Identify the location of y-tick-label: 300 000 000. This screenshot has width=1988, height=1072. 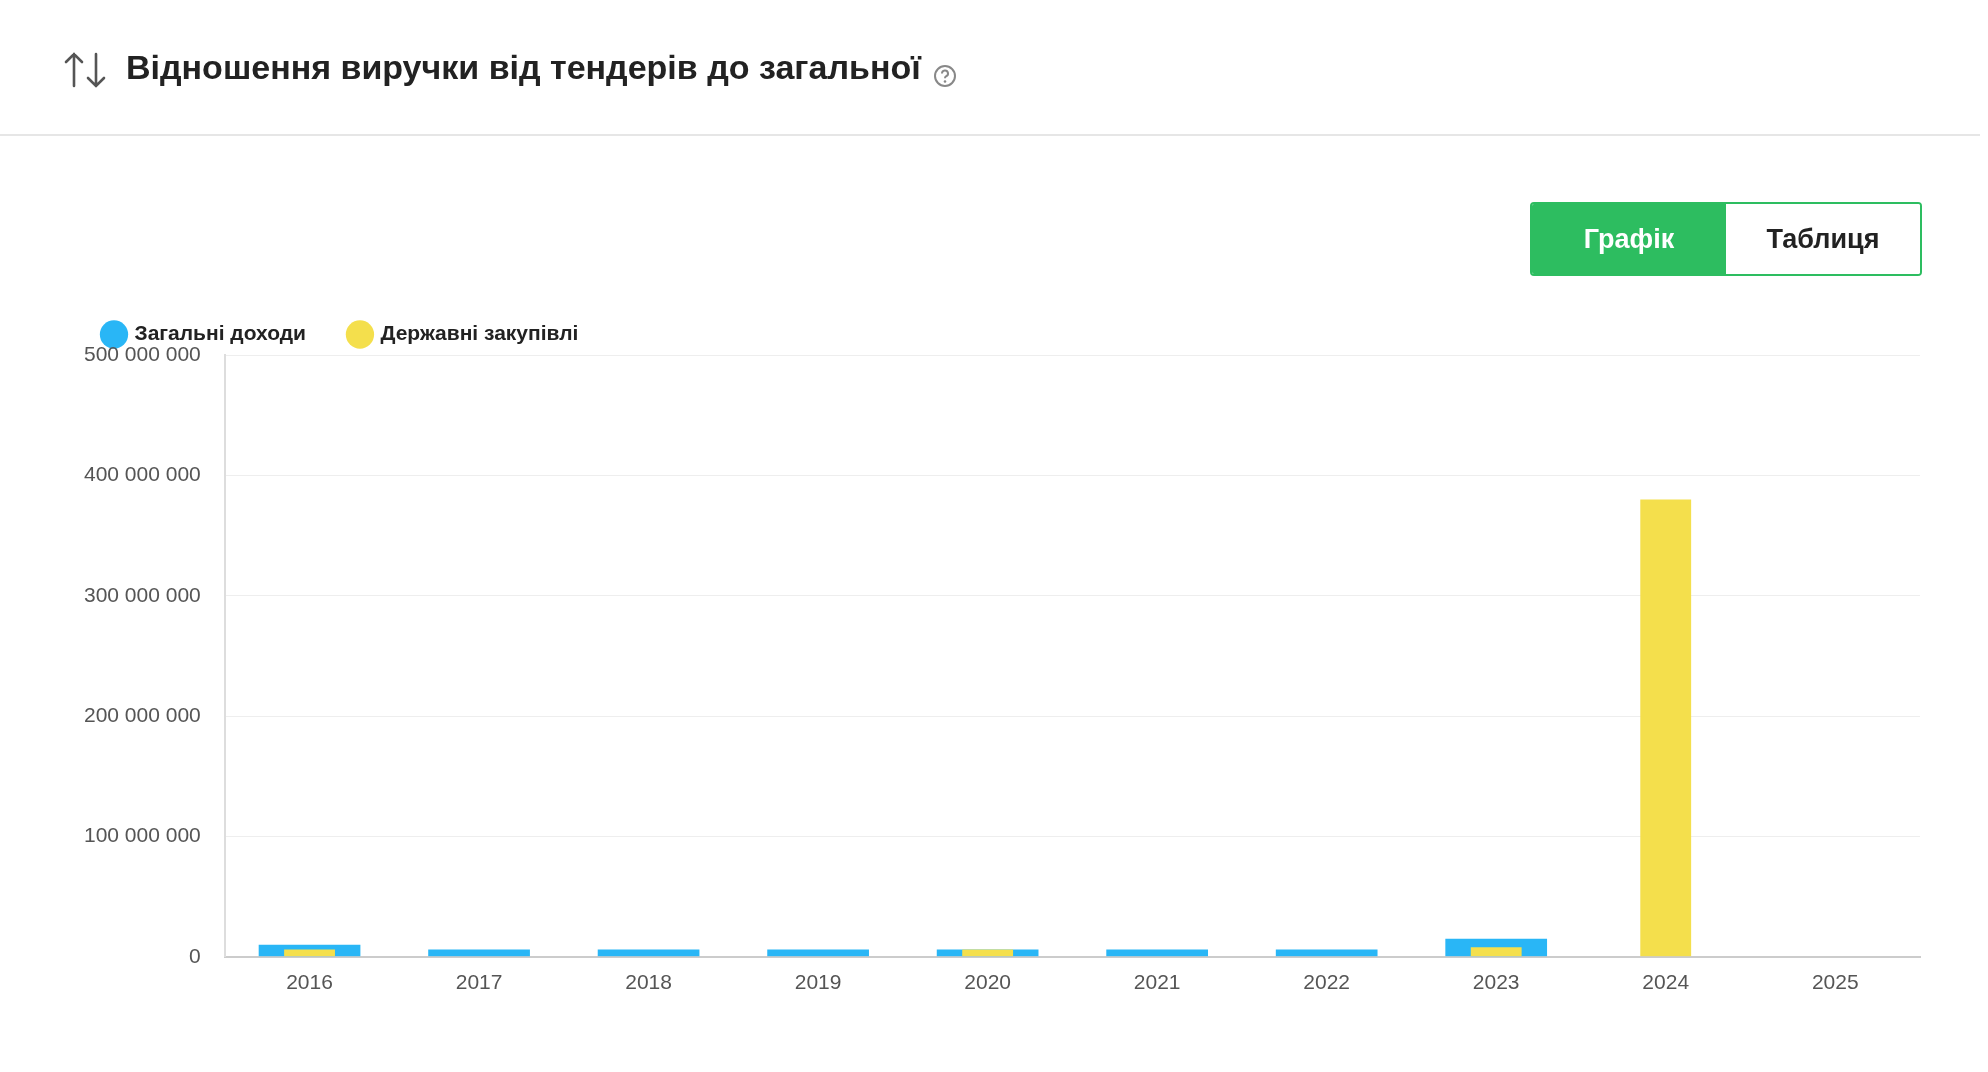
(142, 594).